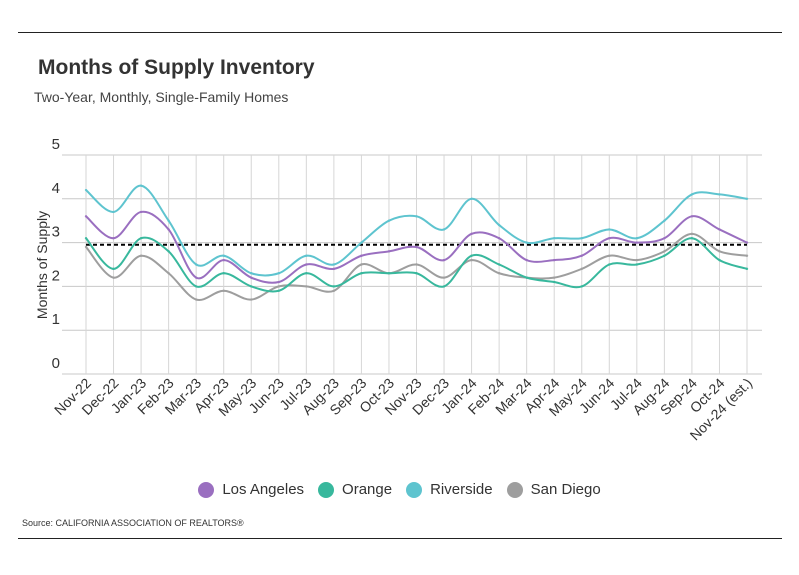 Image resolution: width=799 pixels, height=575 pixels. I want to click on y-tick-label: 4, so click(56, 188).